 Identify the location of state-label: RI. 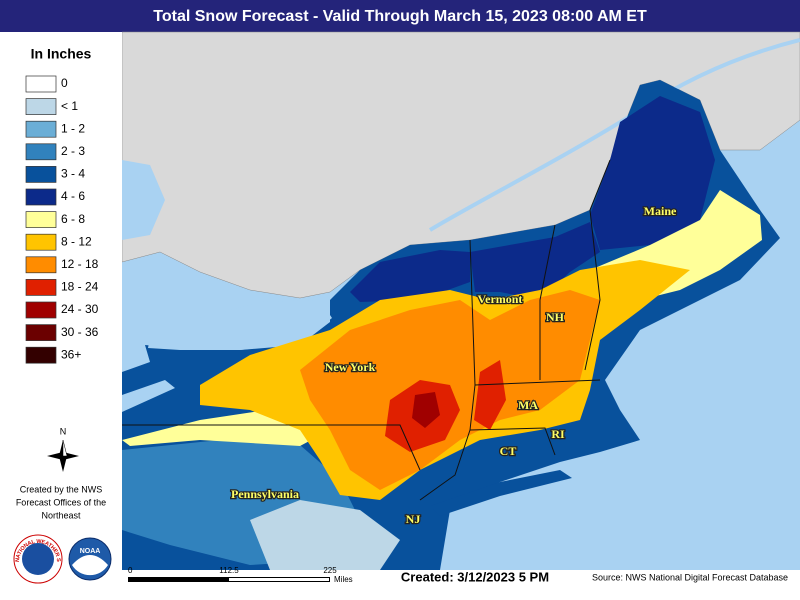
(558, 434).